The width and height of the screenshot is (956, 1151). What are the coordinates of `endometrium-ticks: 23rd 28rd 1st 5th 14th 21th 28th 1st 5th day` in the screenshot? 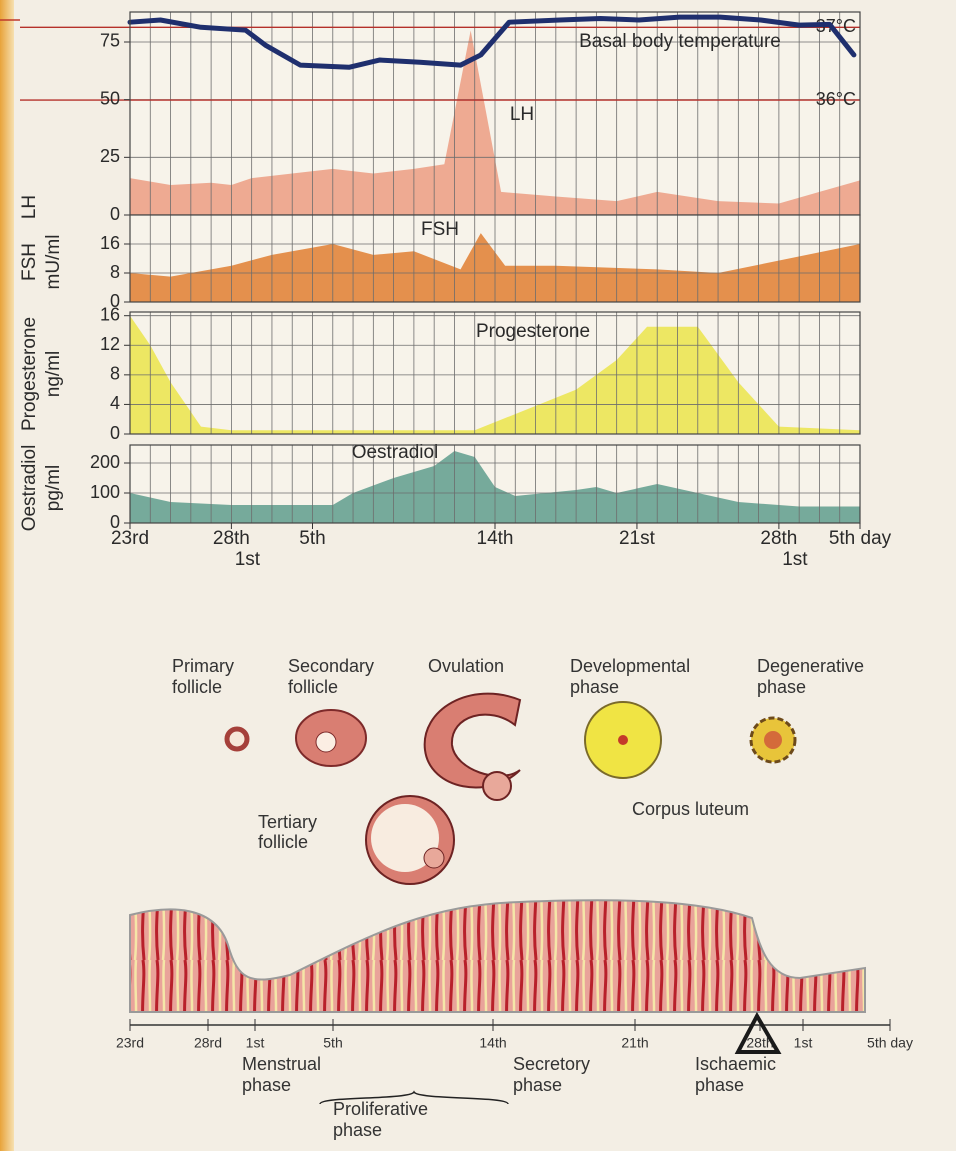 It's located at (514, 1035).